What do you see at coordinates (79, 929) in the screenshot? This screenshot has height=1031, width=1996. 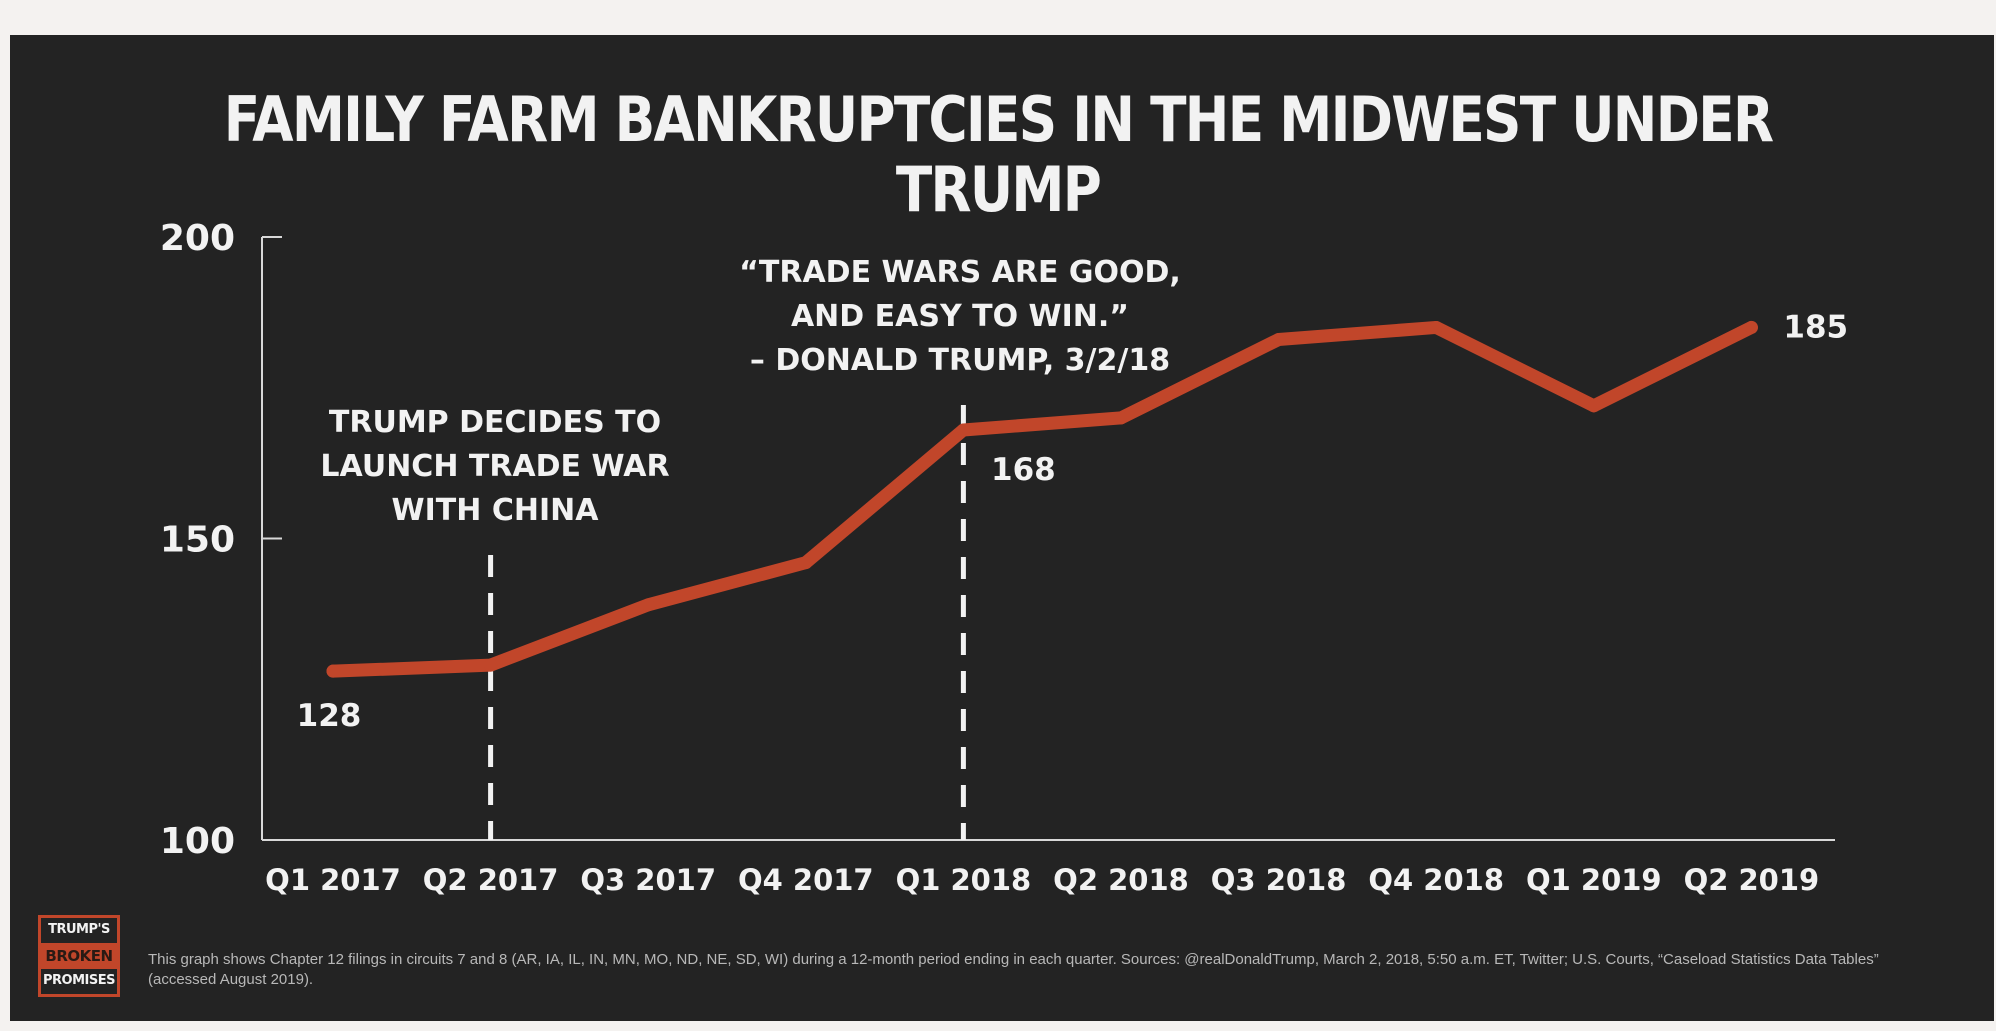 I see `logo-text-line-1: TRUMP'S` at bounding box center [79, 929].